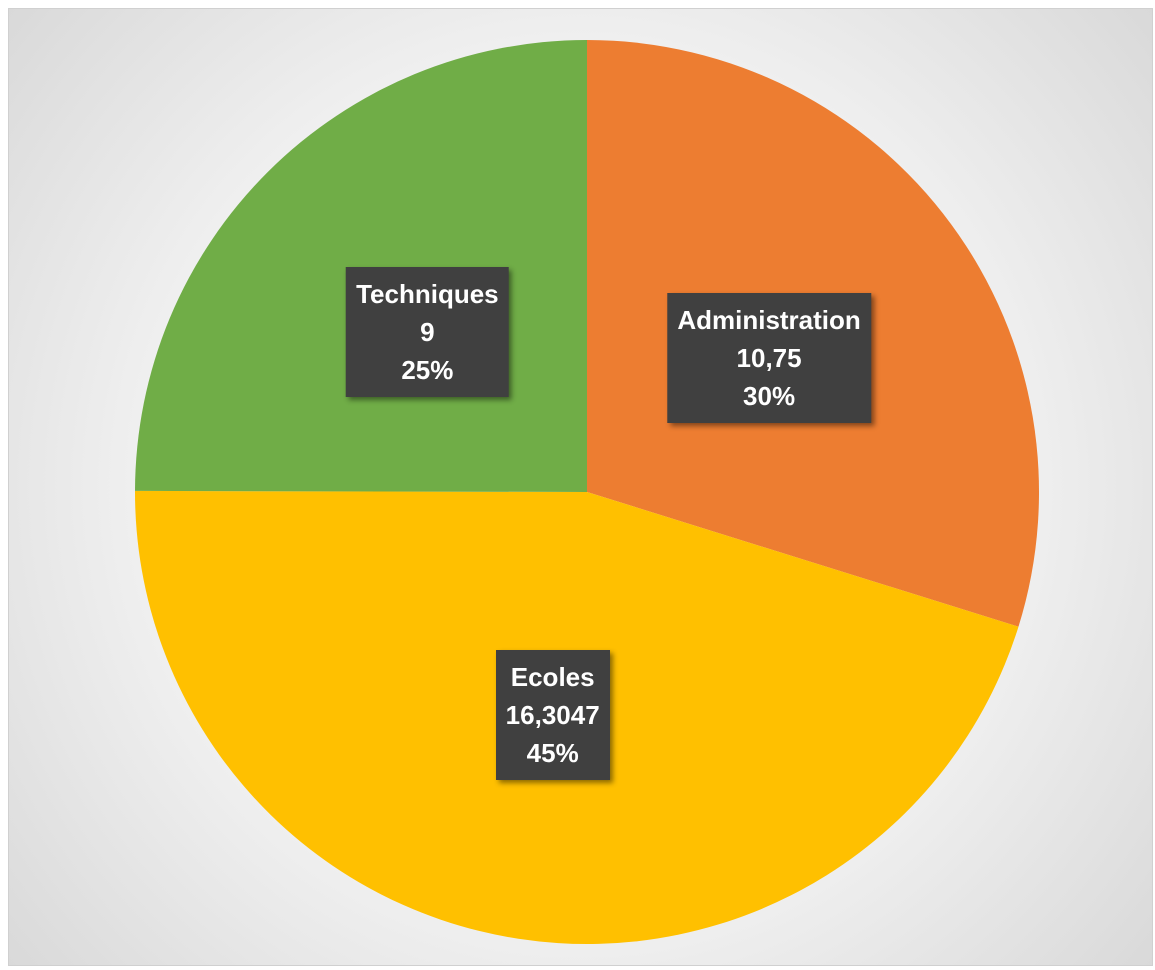  What do you see at coordinates (769, 320) in the screenshot?
I see `label-category: Administration` at bounding box center [769, 320].